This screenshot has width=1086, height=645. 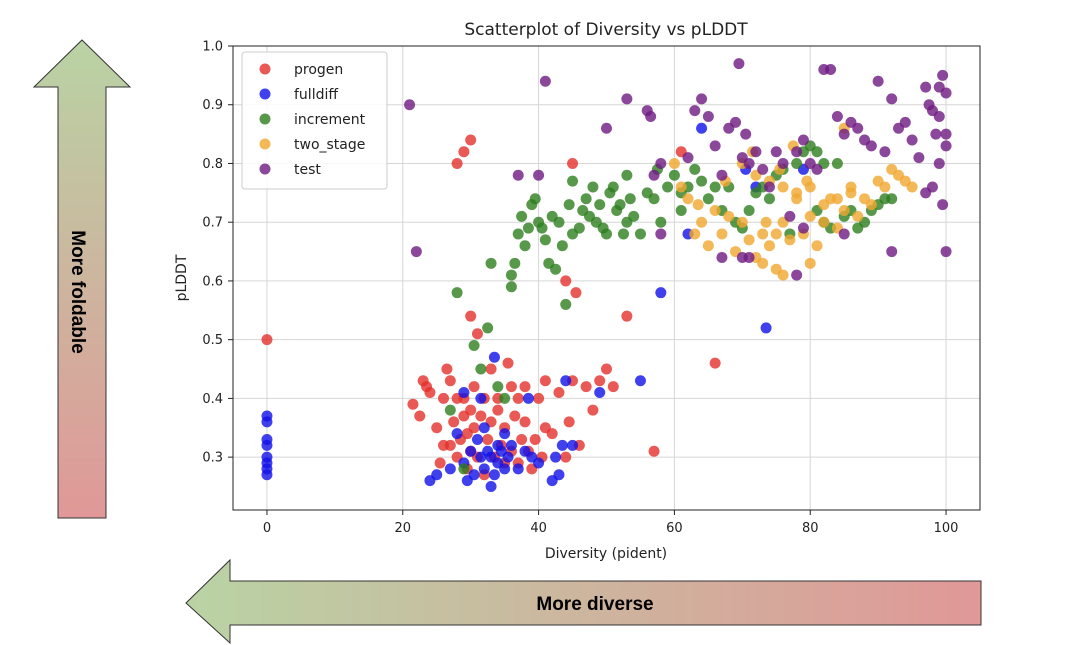 What do you see at coordinates (329, 145) in the screenshot?
I see `legend-label: two_stage` at bounding box center [329, 145].